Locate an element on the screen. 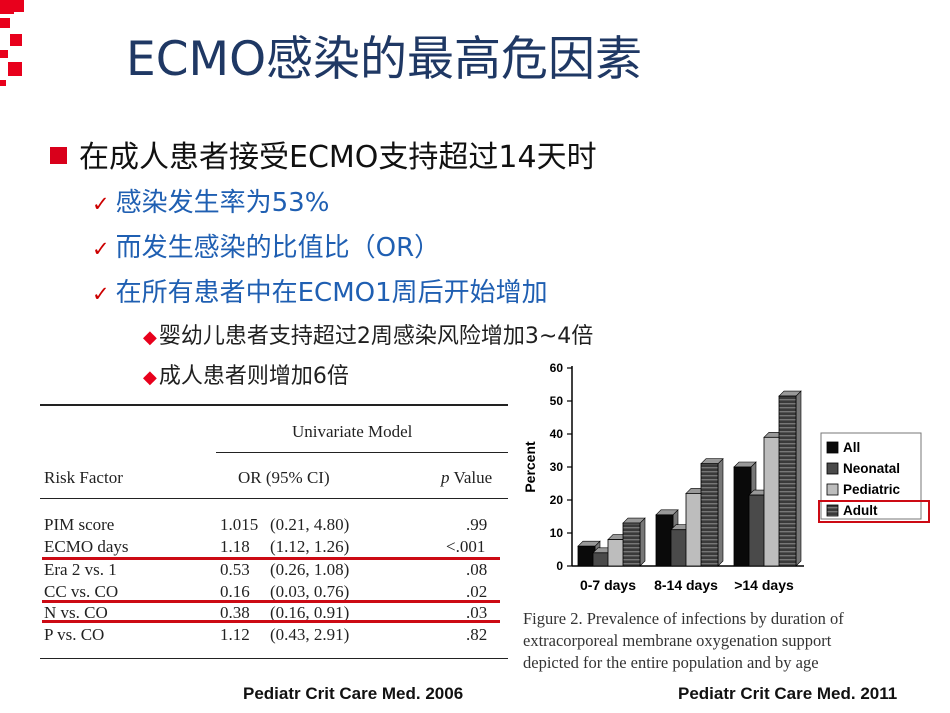 This screenshot has width=950, height=713. adult-highlight-box is located at coordinates (874, 511).